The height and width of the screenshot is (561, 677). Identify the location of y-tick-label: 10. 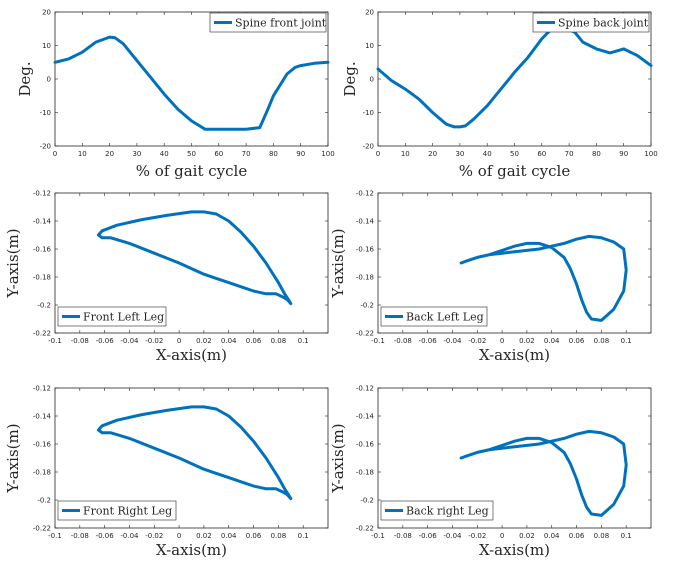
(369, 46).